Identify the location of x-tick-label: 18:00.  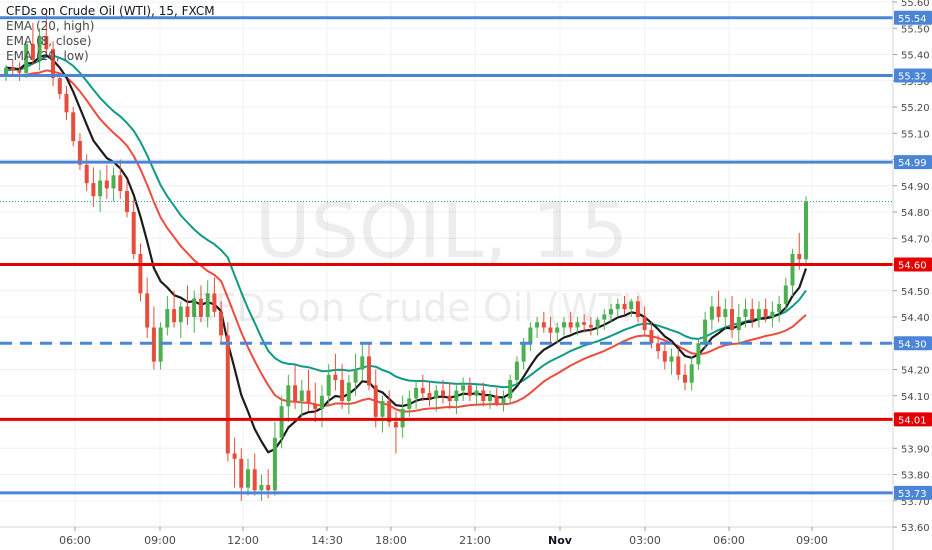
(391, 540).